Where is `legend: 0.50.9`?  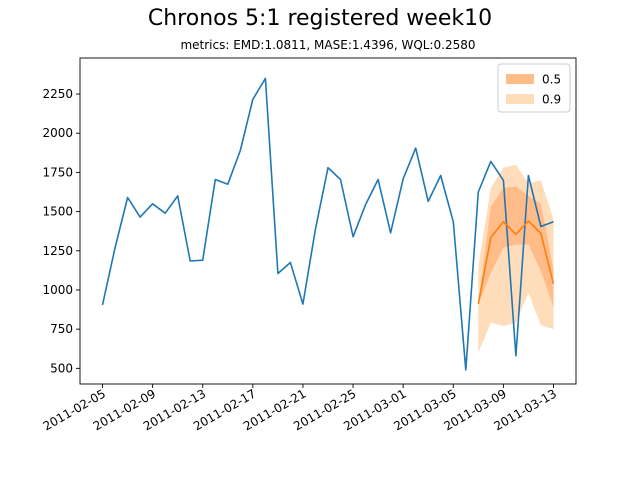
legend: 0.50.9 is located at coordinates (534, 88).